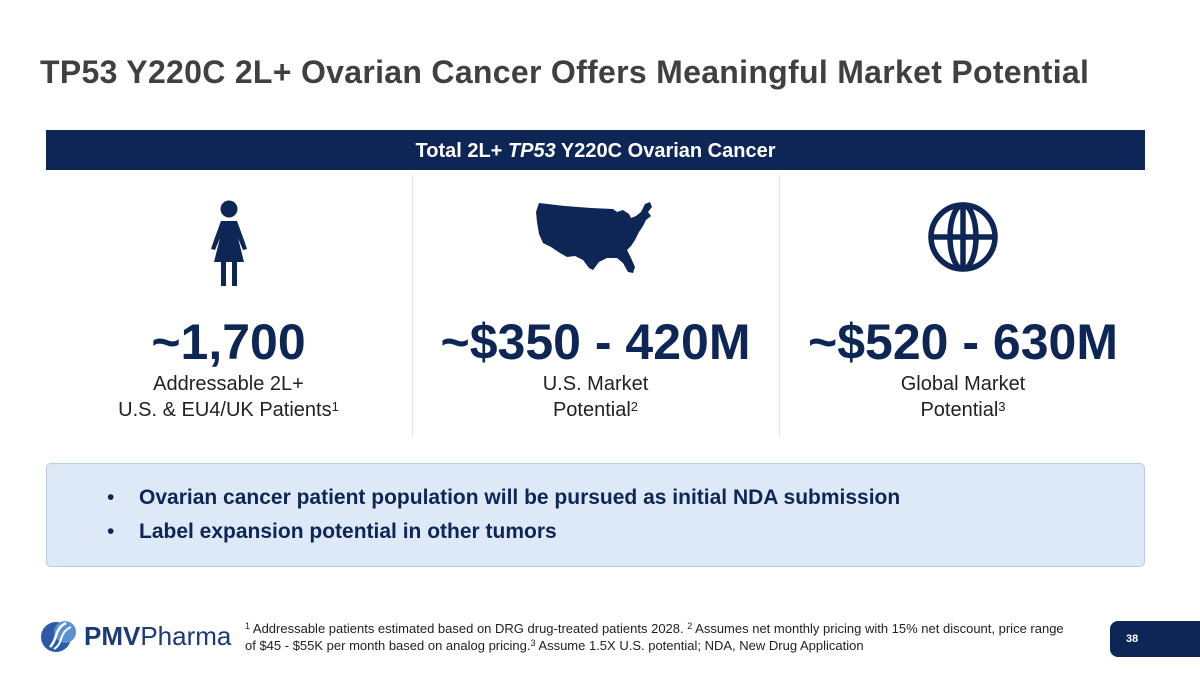  What do you see at coordinates (634, 406) in the screenshot?
I see `footnote-ref-2: 2` at bounding box center [634, 406].